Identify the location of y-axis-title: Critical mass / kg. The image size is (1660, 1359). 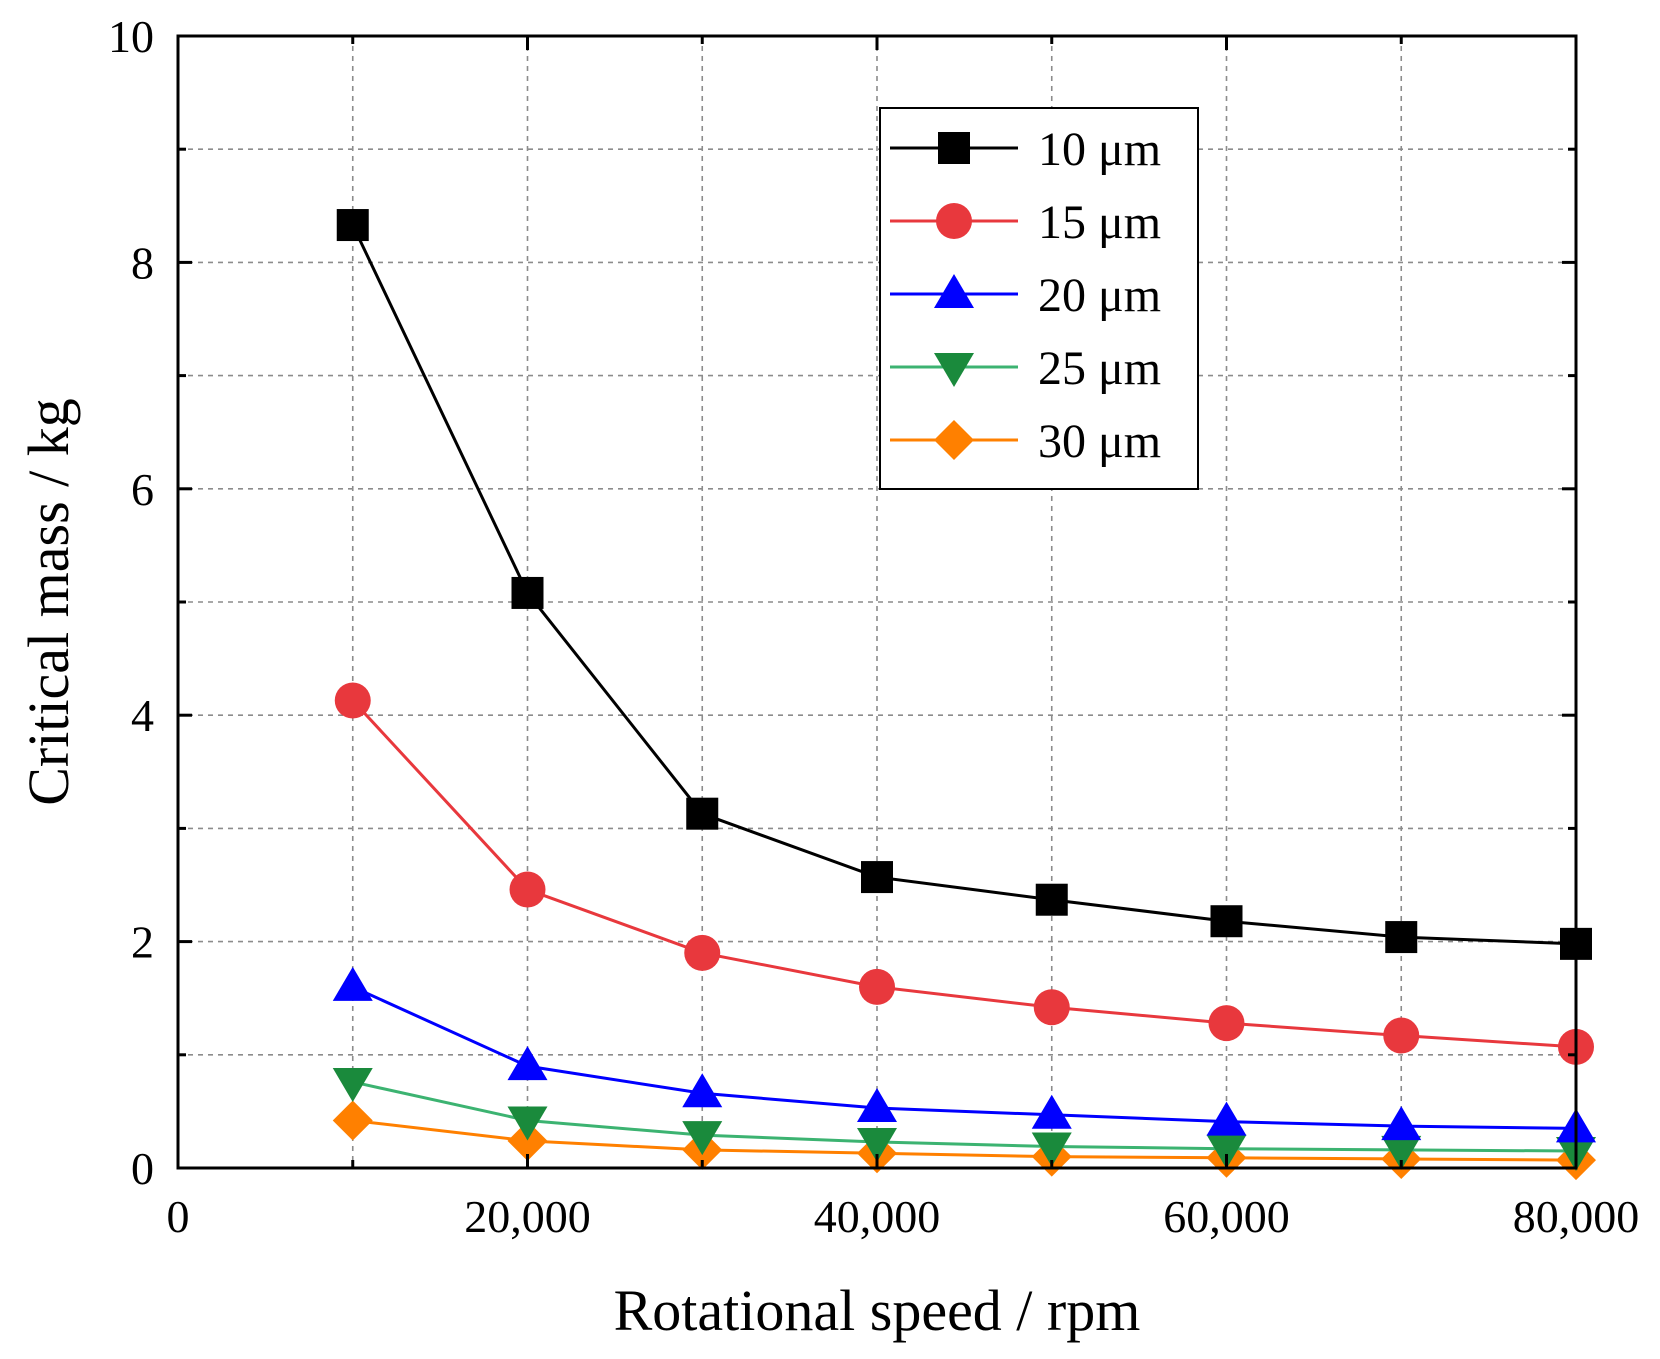
(48, 602).